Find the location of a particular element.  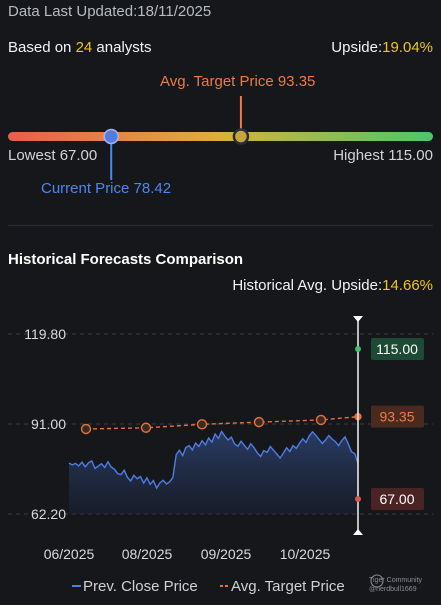

upside-label: Upside: is located at coordinates (357, 47).